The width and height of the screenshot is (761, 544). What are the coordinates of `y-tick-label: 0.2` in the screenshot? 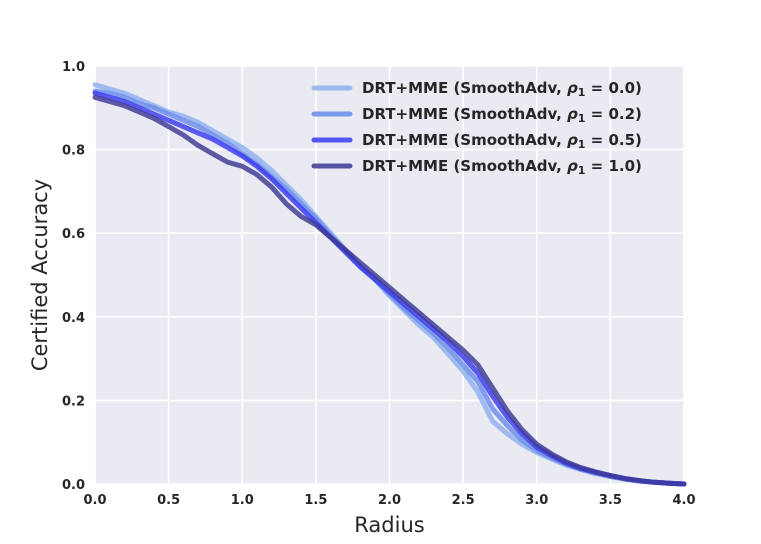 It's located at (73, 401).